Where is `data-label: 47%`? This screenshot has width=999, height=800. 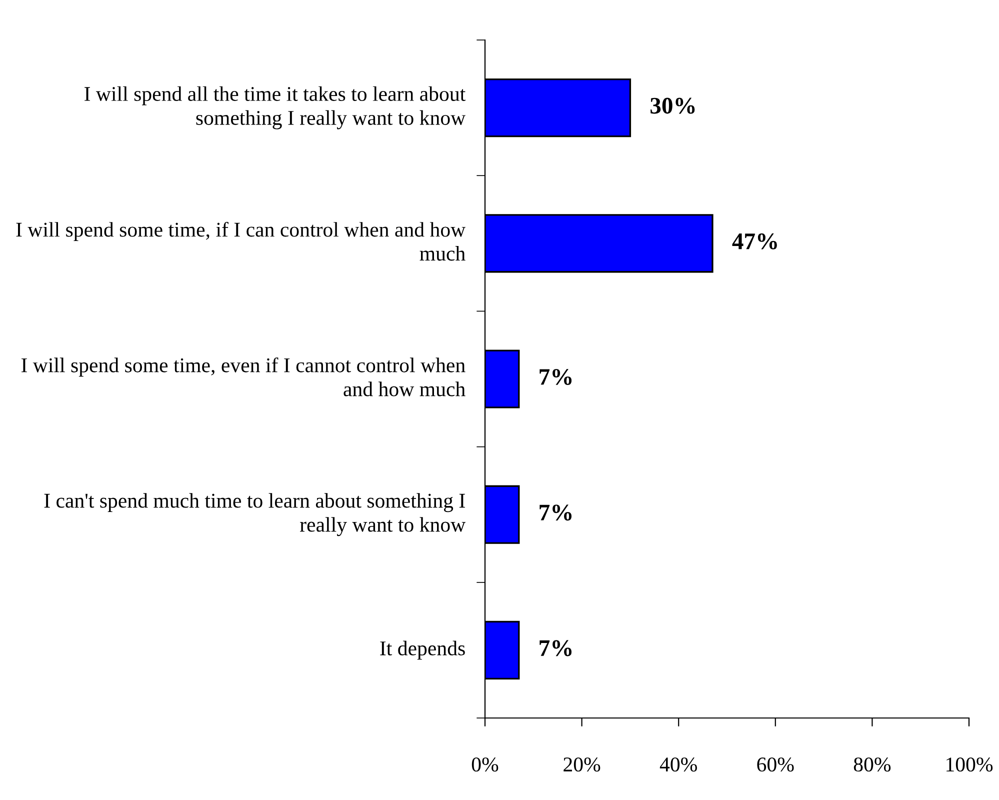 data-label: 47% is located at coordinates (754, 241).